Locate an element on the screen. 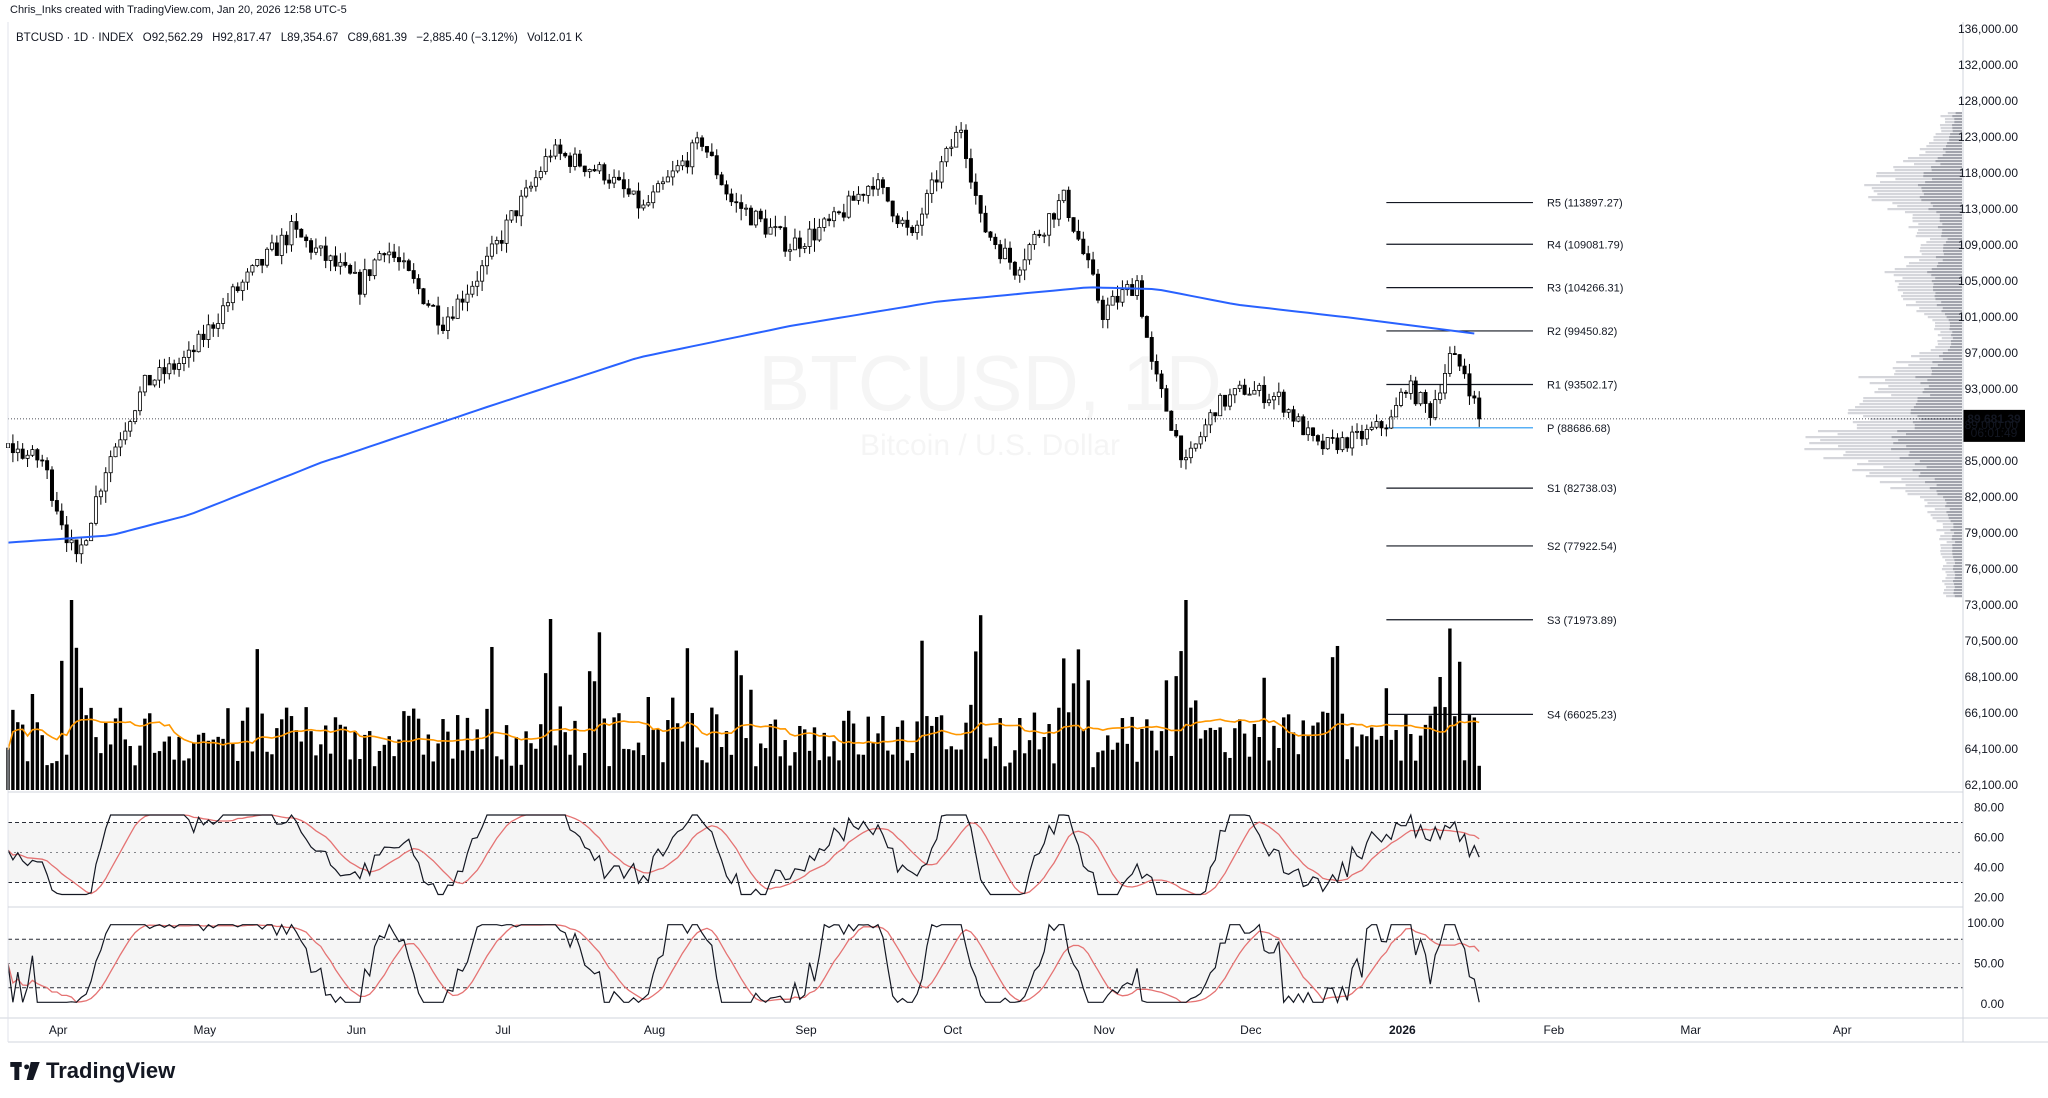 Image resolution: width=2048 pixels, height=1098 pixels. time-tick-label: Apr is located at coordinates (58, 1030).